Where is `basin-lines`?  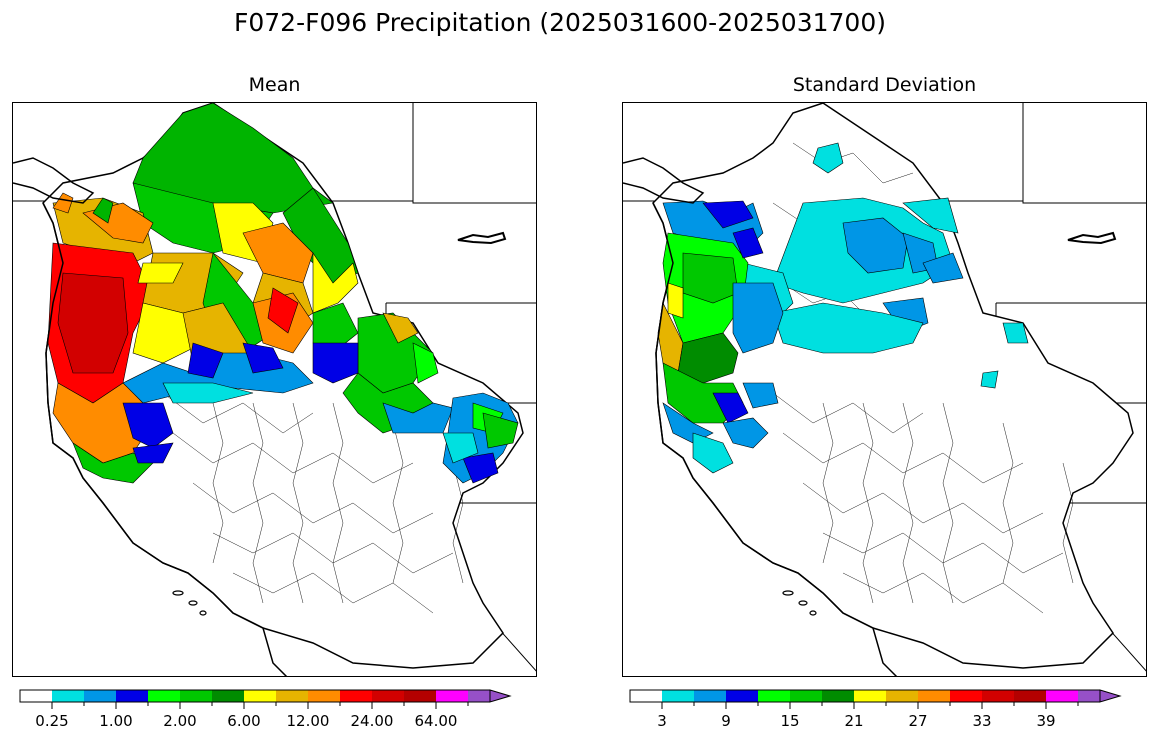 basin-lines is located at coordinates (313, 503).